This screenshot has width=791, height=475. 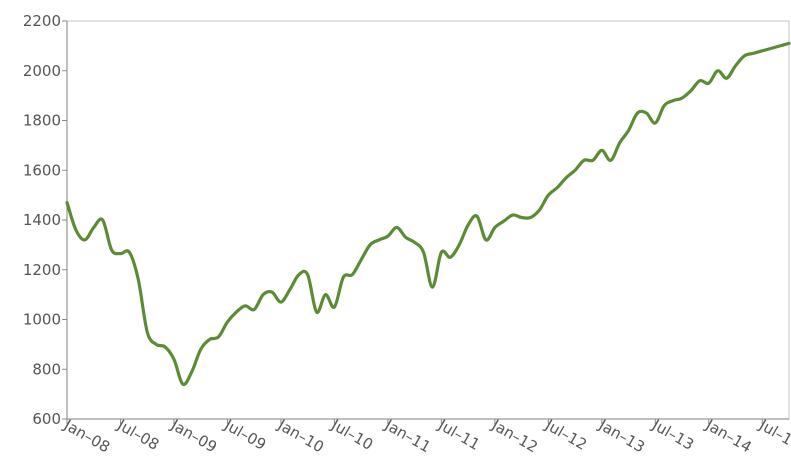 What do you see at coordinates (46, 419) in the screenshot?
I see `y-tick-label: 600` at bounding box center [46, 419].